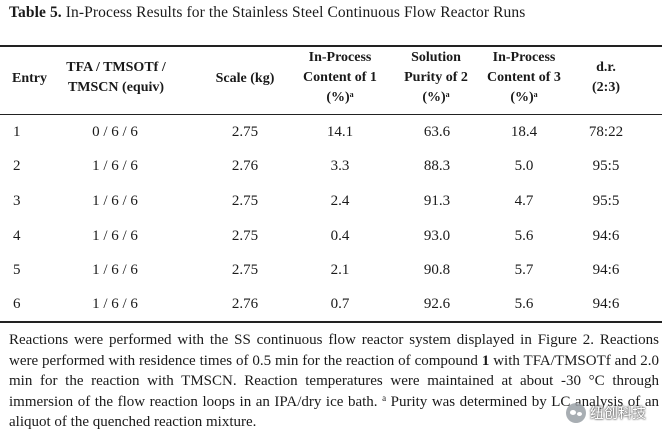  What do you see at coordinates (116, 77) in the screenshot?
I see `header-tfa: TFA / TMSOTf / TMSCN (equiv)` at bounding box center [116, 77].